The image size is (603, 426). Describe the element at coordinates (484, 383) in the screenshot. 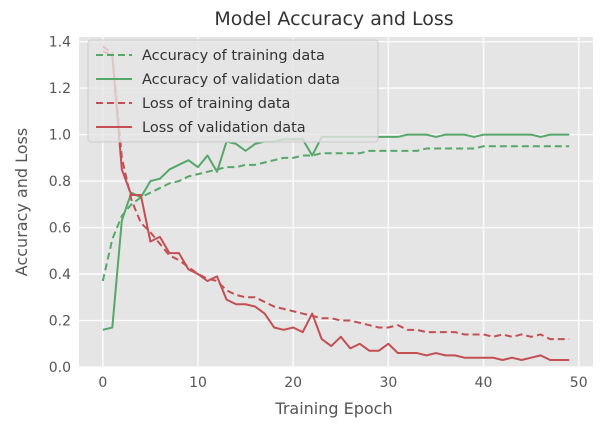

I see `x-tick-label: 40` at that location.